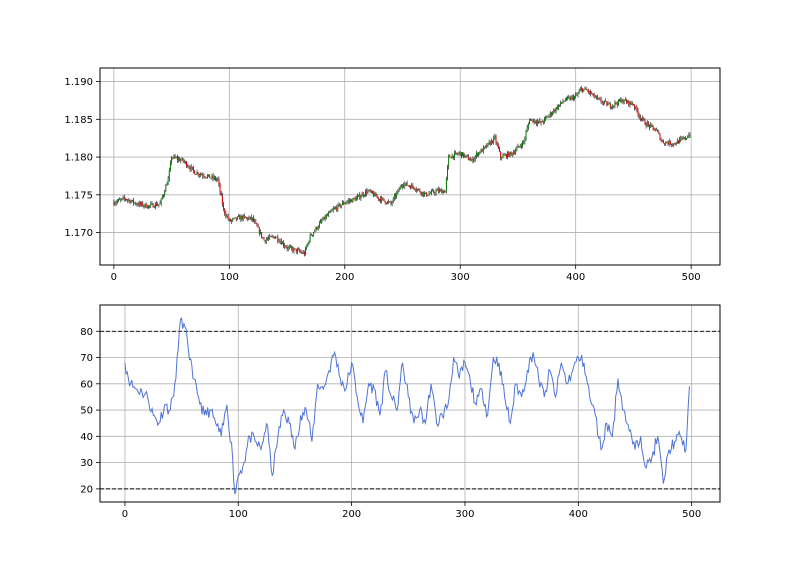  I want to click on x-tick-label: 300, so click(460, 277).